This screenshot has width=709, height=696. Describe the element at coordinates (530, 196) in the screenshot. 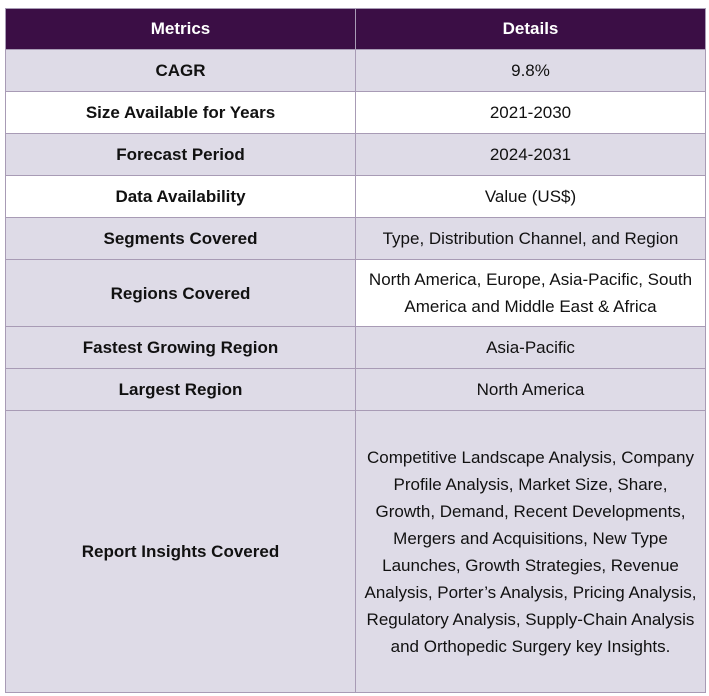

I see `detail-cell: Value (US$)` at that location.